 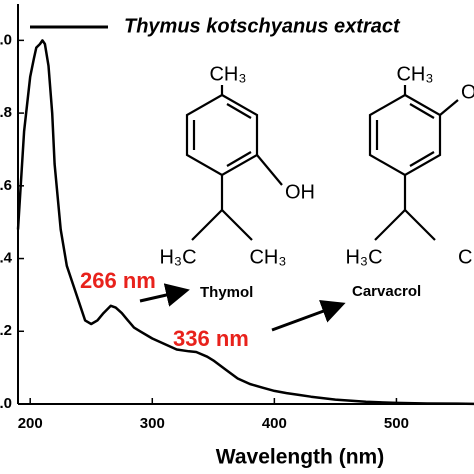 I want to click on annotation: Carvacrol, so click(x=386, y=291).